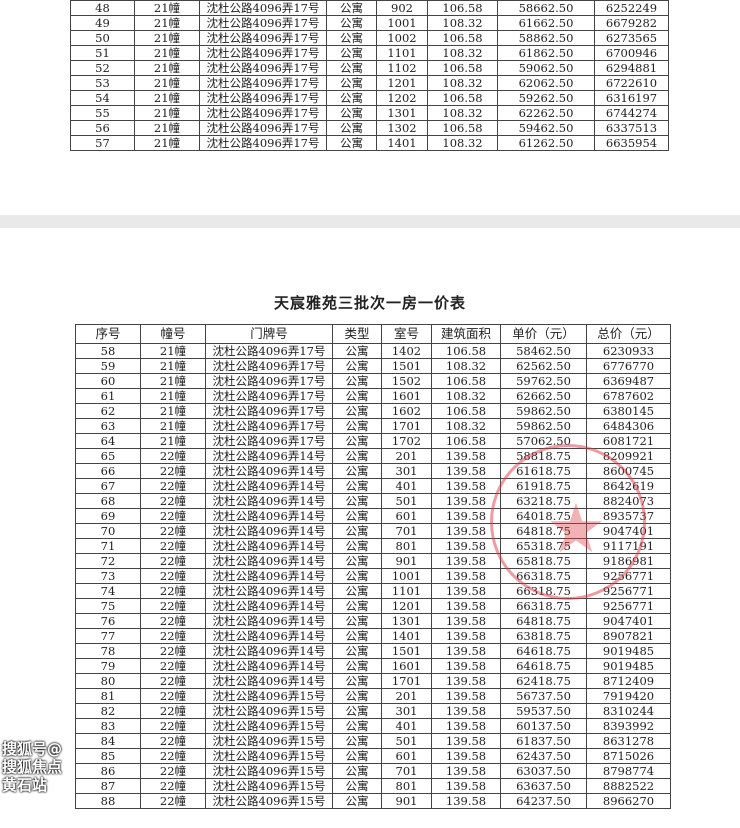 This screenshot has height=828, width=740. Describe the element at coordinates (628, 651) in the screenshot. I see `table-cell: 9019485` at that location.